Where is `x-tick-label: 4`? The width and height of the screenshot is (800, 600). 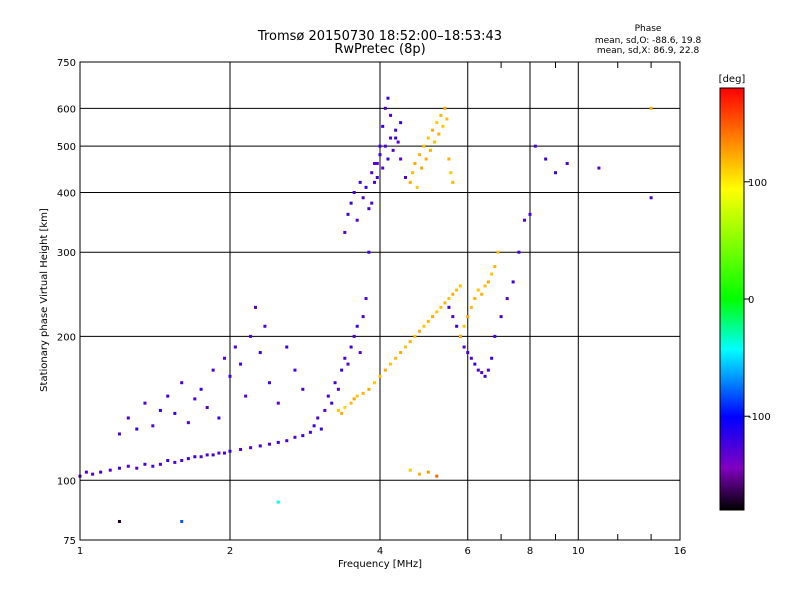
x-tick-label: 4 is located at coordinates (380, 551).